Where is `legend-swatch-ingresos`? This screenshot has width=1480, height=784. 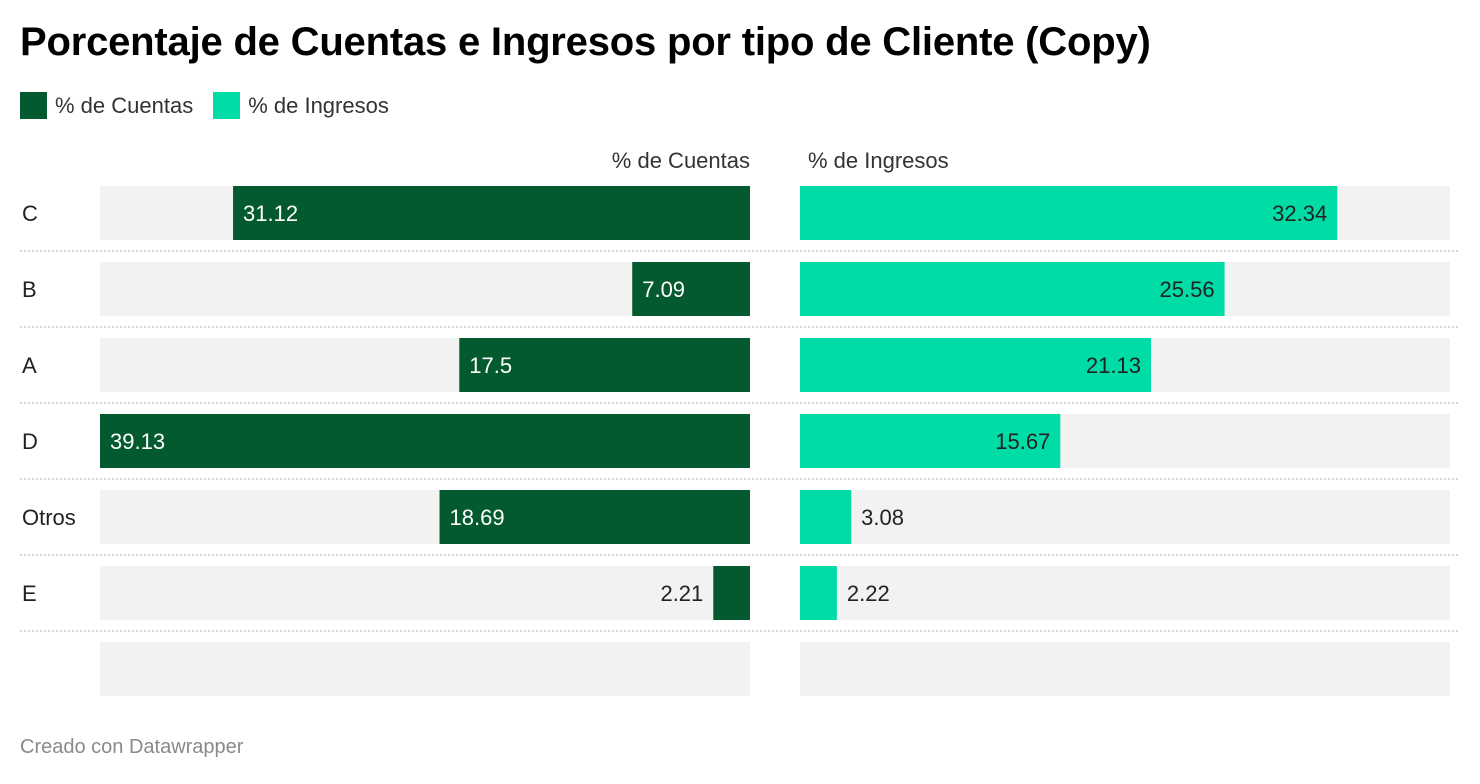
legend-swatch-ingresos is located at coordinates (227, 105).